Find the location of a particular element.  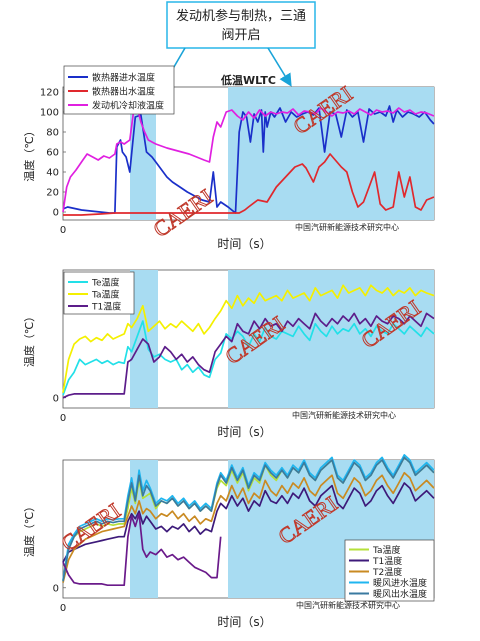

annotation-line1: 发动机参与制热，三通 is located at coordinates (241, 16).